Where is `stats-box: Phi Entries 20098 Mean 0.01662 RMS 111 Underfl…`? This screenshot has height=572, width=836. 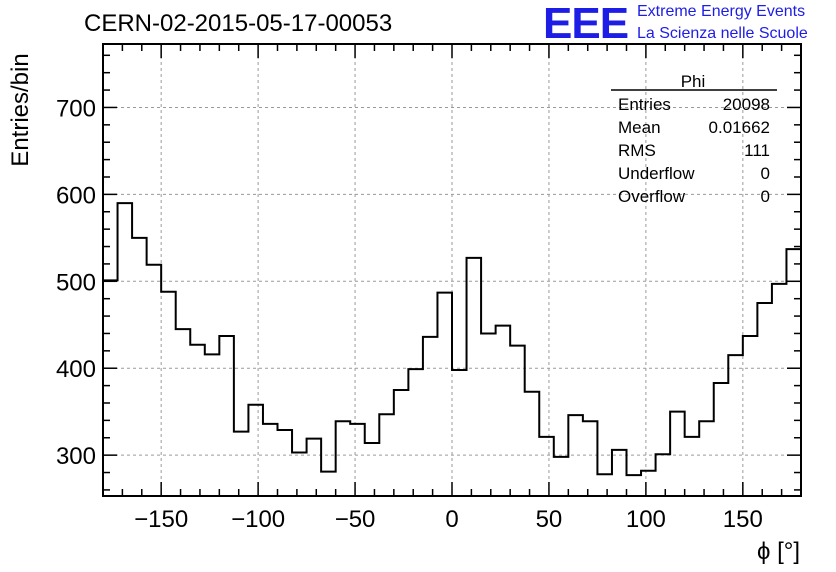 stats-box: Phi Entries 20098 Mean 0.01662 RMS 111 Underfl… is located at coordinates (694, 139).